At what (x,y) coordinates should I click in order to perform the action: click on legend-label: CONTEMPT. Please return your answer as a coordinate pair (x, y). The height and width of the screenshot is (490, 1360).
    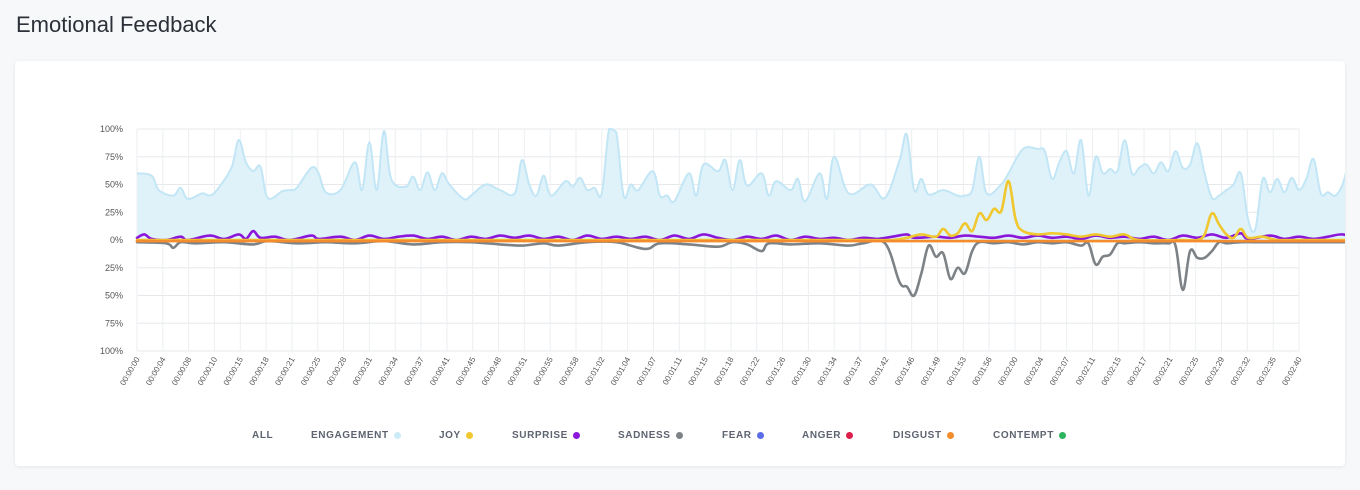
    Looking at the image, I should click on (1023, 435).